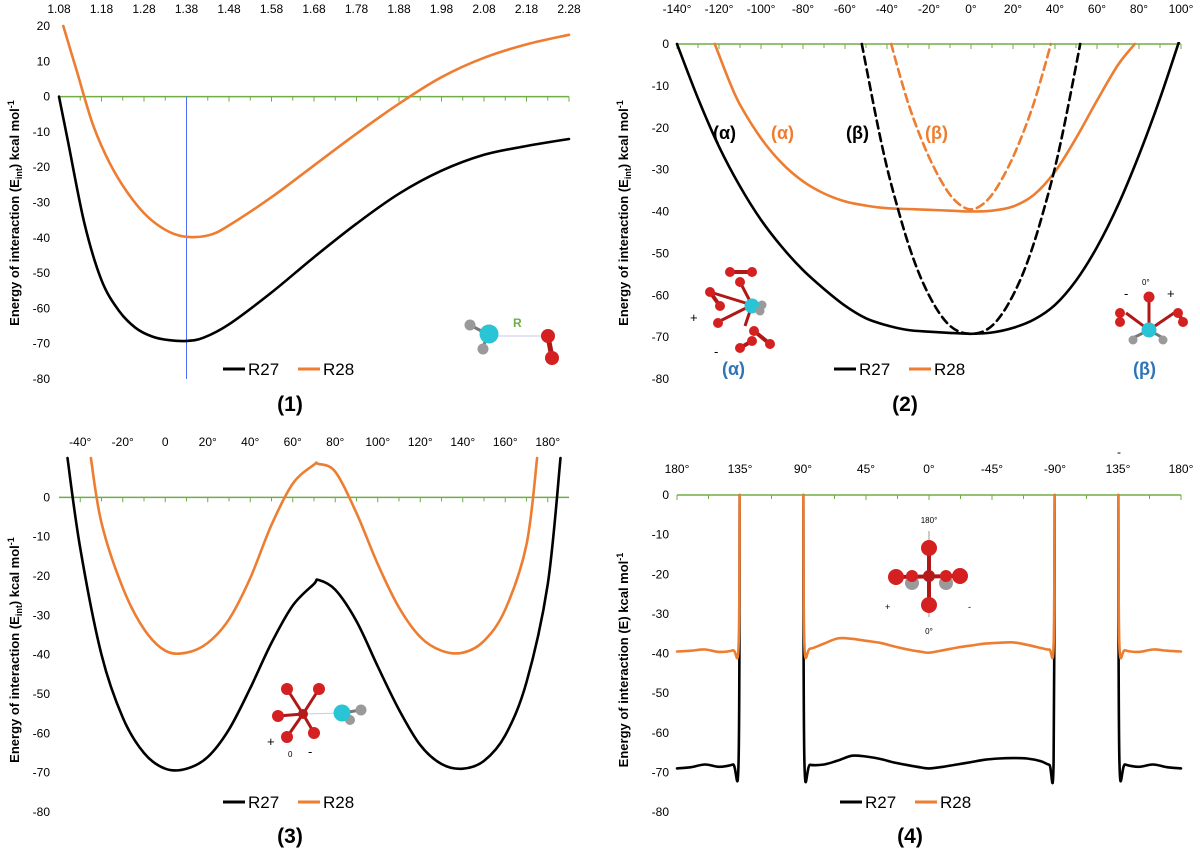 The height and width of the screenshot is (849, 1200). Describe the element at coordinates (1119, 452) in the screenshot. I see `panel-4-minus-above-label: -` at that location.